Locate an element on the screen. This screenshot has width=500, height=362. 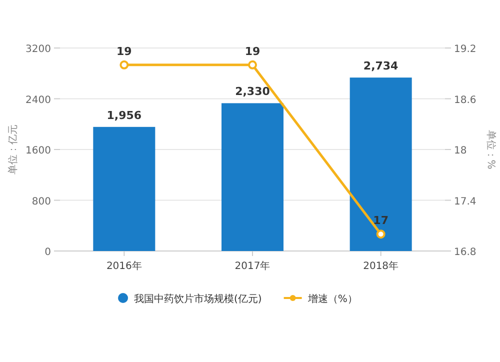
y2-tick-label: 19.2 is located at coordinates (465, 49).